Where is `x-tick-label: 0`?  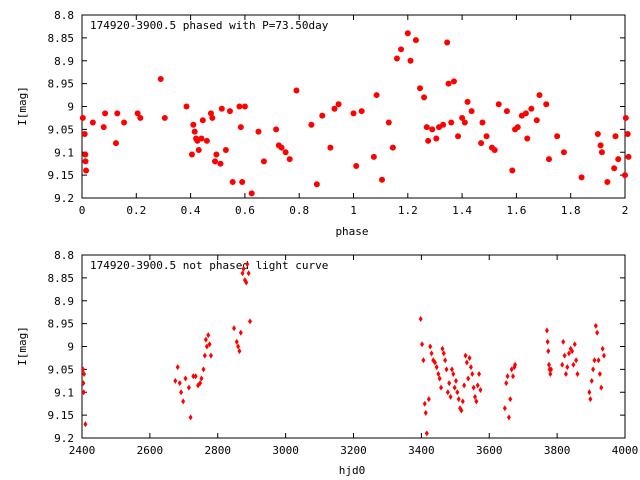
x-tick-label: 0 is located at coordinates (82, 210).